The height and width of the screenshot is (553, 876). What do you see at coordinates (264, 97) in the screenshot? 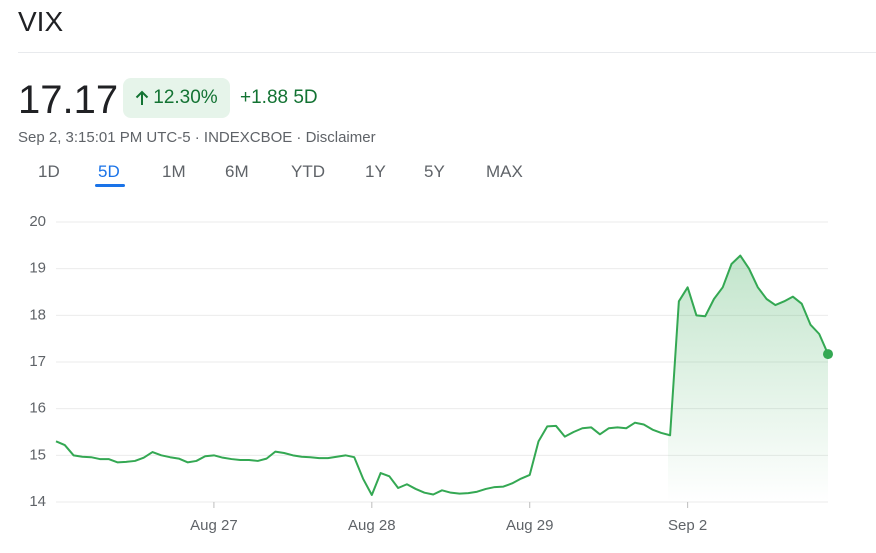
I see `change-value: +1.88` at bounding box center [264, 97].